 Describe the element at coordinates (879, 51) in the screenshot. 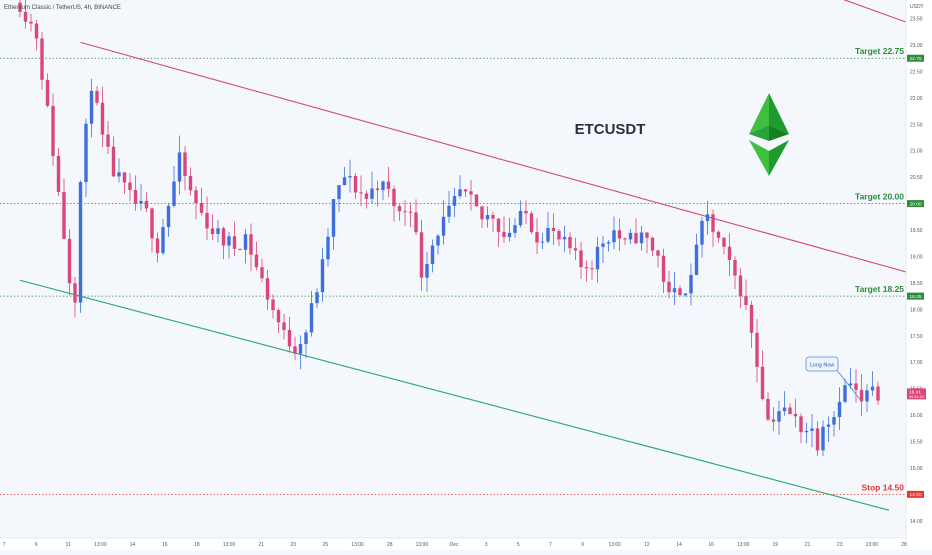

I see `target-22-75-label: Target 22.75` at that location.